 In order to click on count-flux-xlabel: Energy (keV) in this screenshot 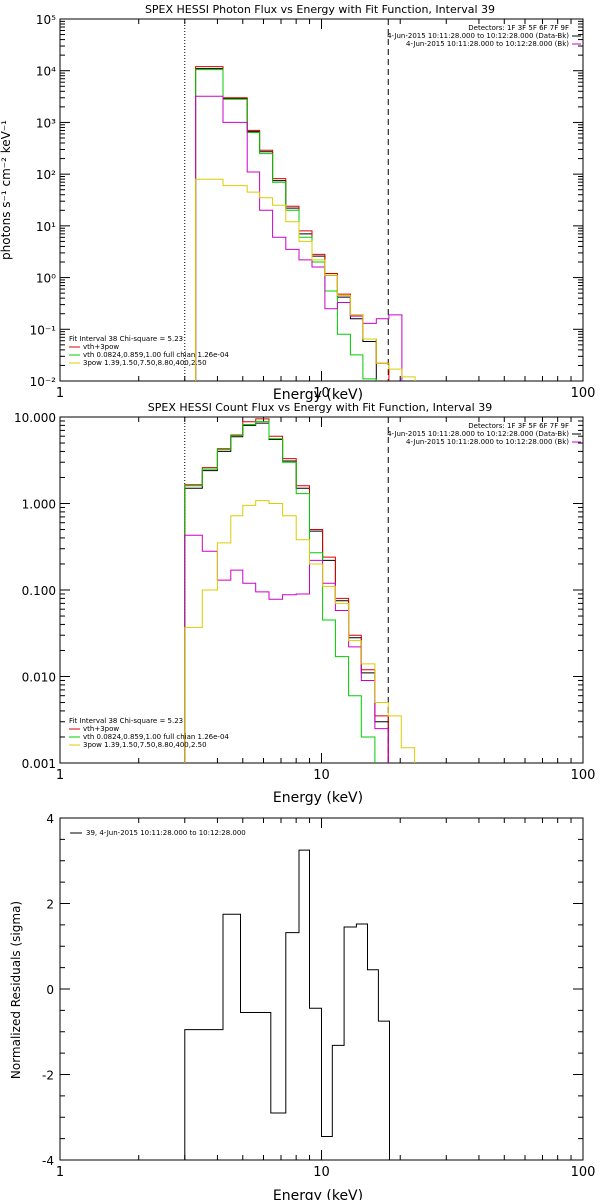, I will do `click(318, 798)`.